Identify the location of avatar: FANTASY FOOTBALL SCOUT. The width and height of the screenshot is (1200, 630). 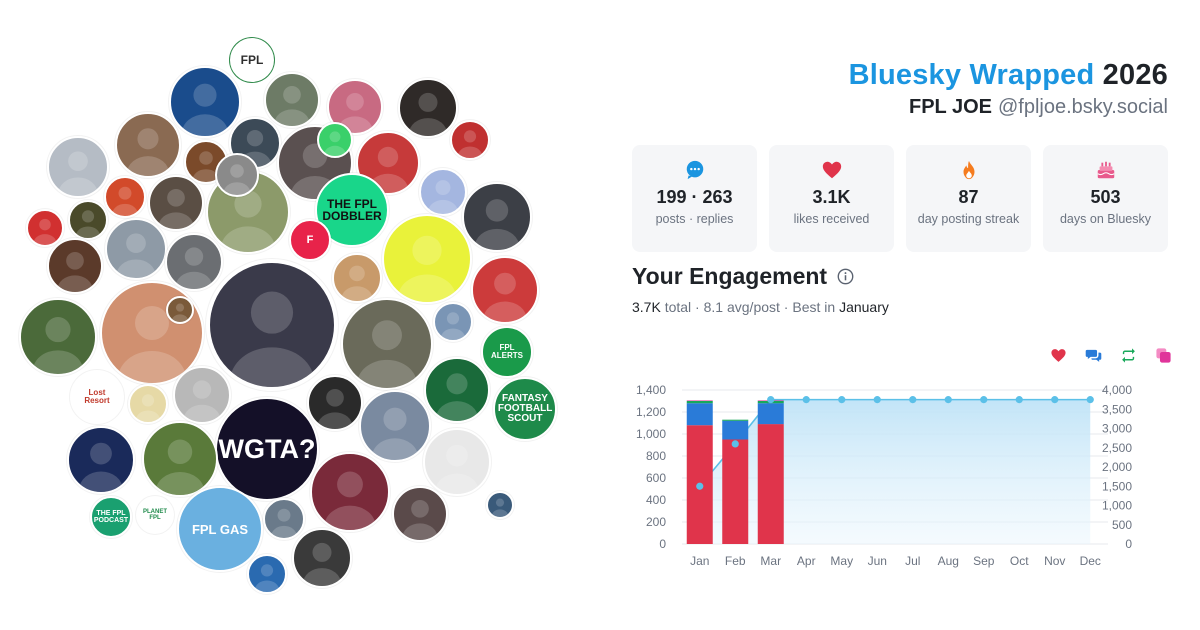
(525, 409).